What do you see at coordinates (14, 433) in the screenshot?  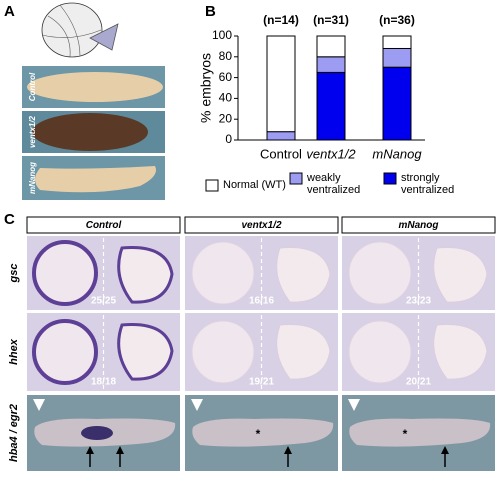 I see `row-label: hba4 / egr2` at bounding box center [14, 433].